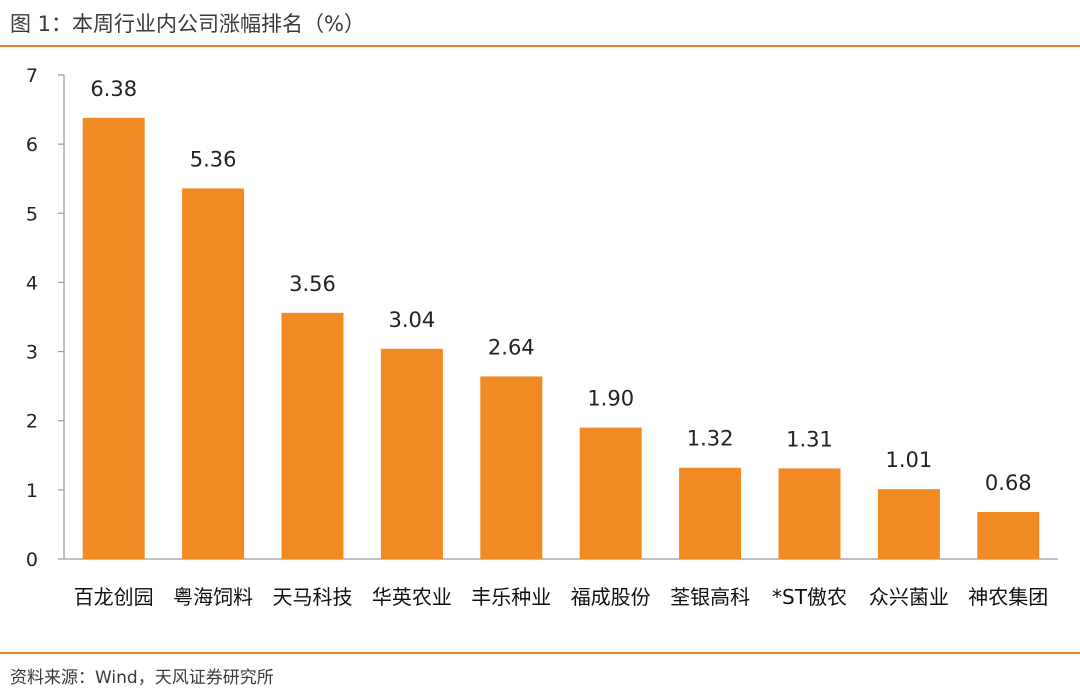 This screenshot has height=693, width=1080. Describe the element at coordinates (710, 439) in the screenshot. I see `data-label: 1.32` at that location.